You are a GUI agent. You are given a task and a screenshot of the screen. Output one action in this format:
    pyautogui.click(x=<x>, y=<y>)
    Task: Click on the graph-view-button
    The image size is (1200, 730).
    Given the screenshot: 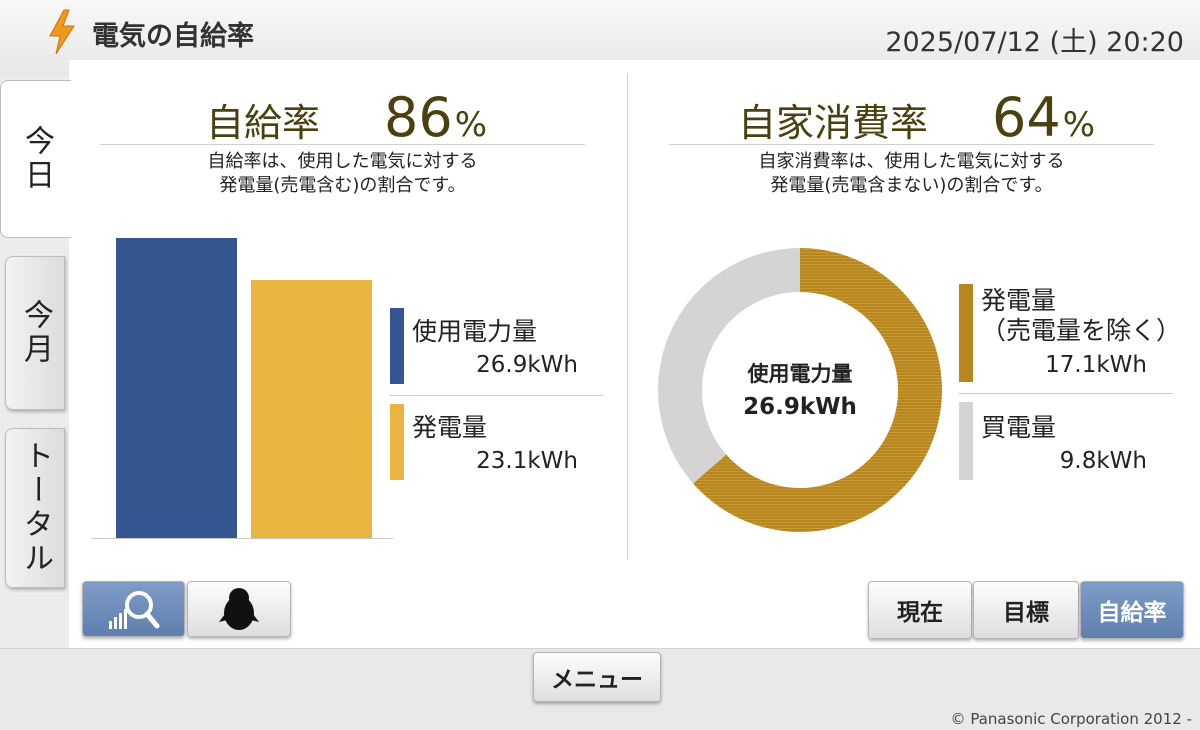 What is the action you would take?
    pyautogui.click(x=133, y=609)
    